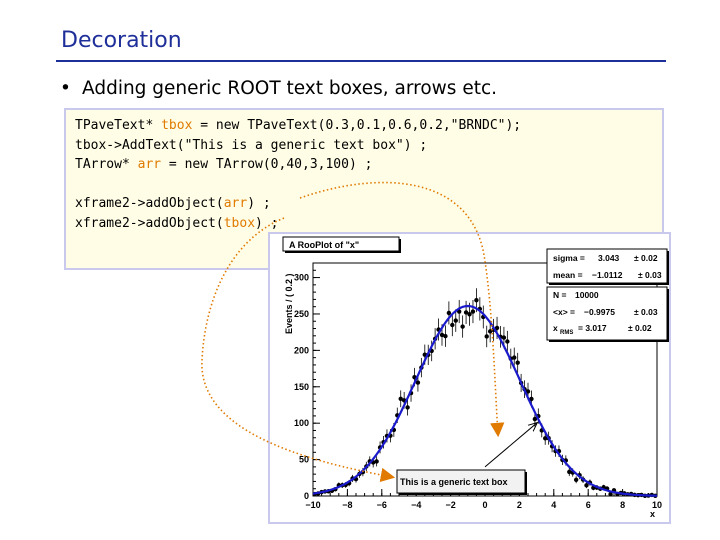  Describe the element at coordinates (588, 505) in the screenshot. I see `x-tick-label: 6` at that location.